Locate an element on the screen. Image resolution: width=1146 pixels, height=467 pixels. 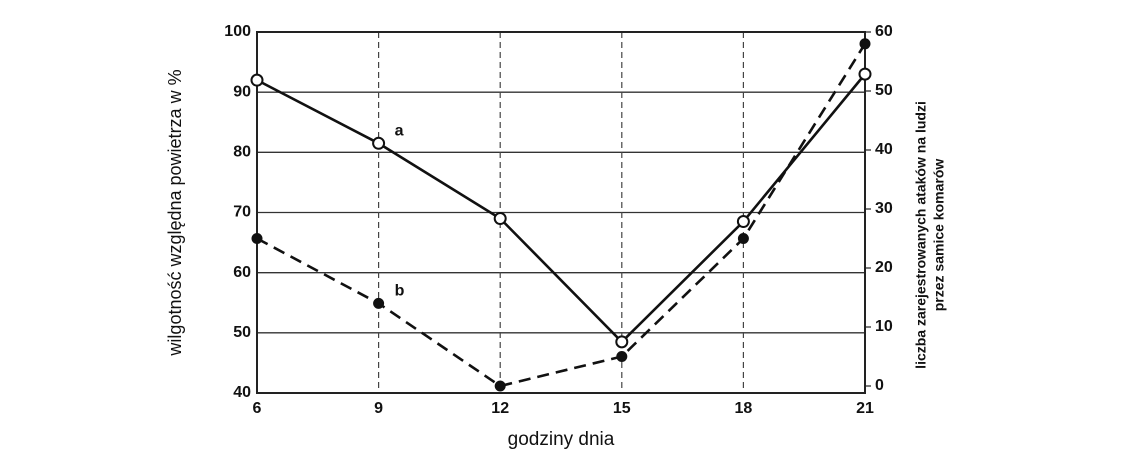
y2-axis-label: liczba zarejestrowanych ataków na ludzi is located at coordinates (921, 235).